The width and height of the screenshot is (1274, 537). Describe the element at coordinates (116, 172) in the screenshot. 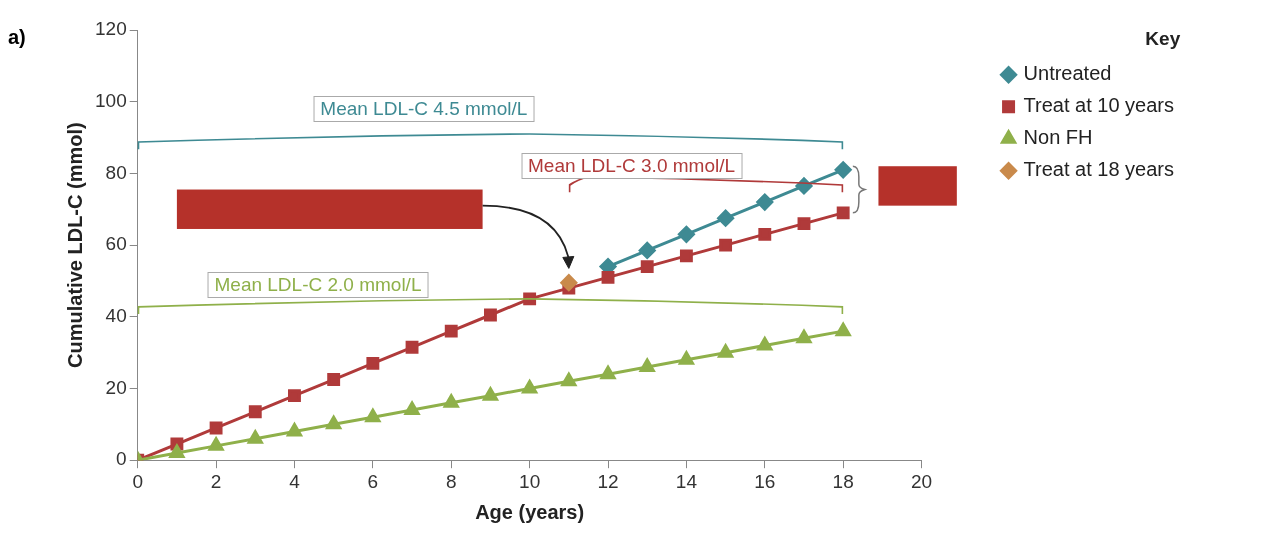

I see `y-tick-label: 80` at that location.